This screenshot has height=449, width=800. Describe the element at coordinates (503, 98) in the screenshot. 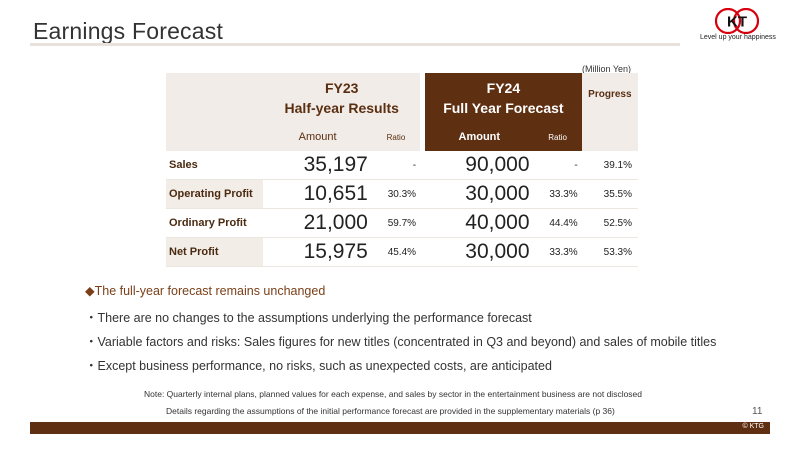

I see `fy24-header: FY24 Full Year Forecast` at that location.